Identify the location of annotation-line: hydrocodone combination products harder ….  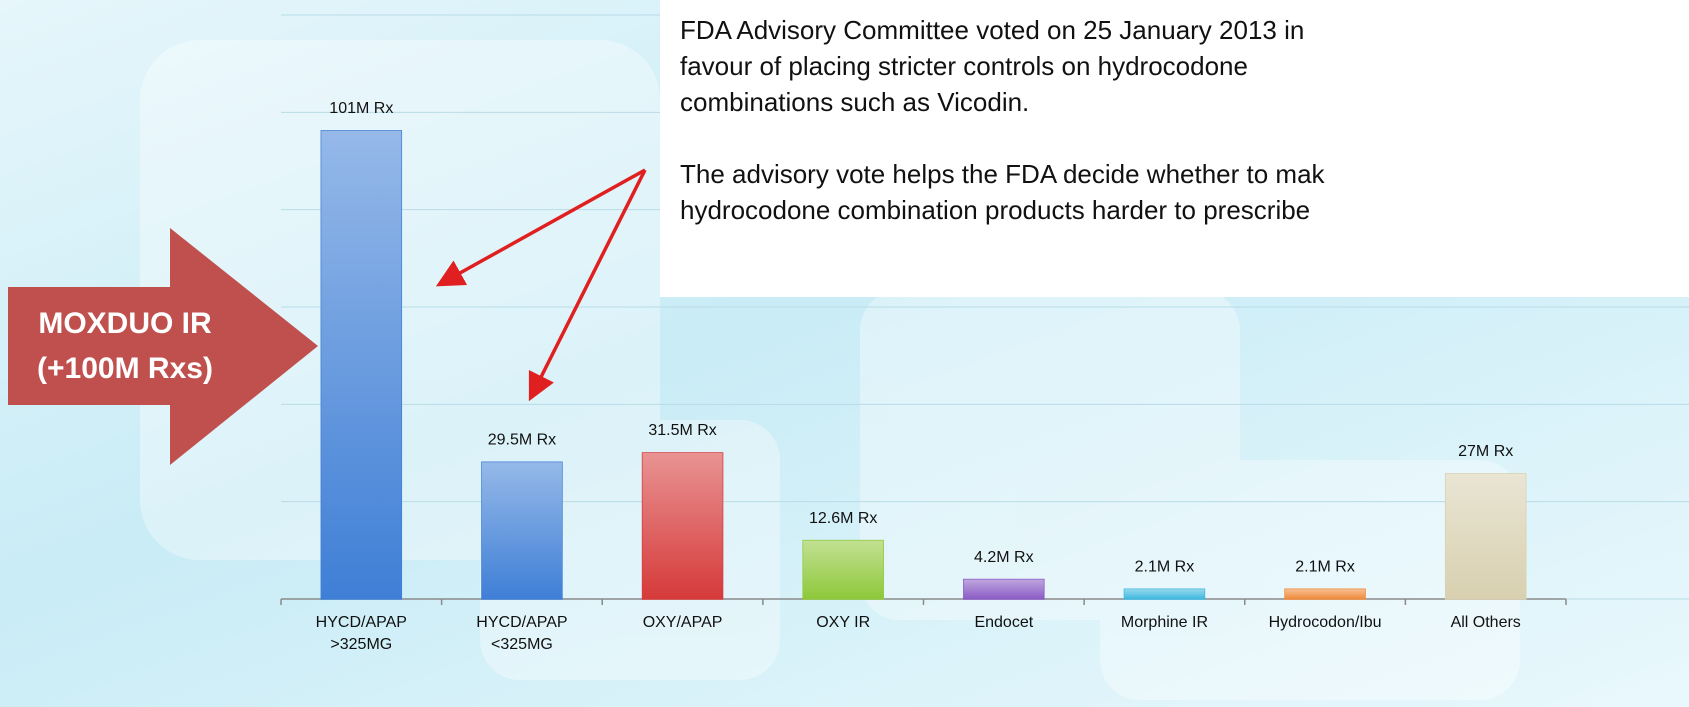
(995, 210).